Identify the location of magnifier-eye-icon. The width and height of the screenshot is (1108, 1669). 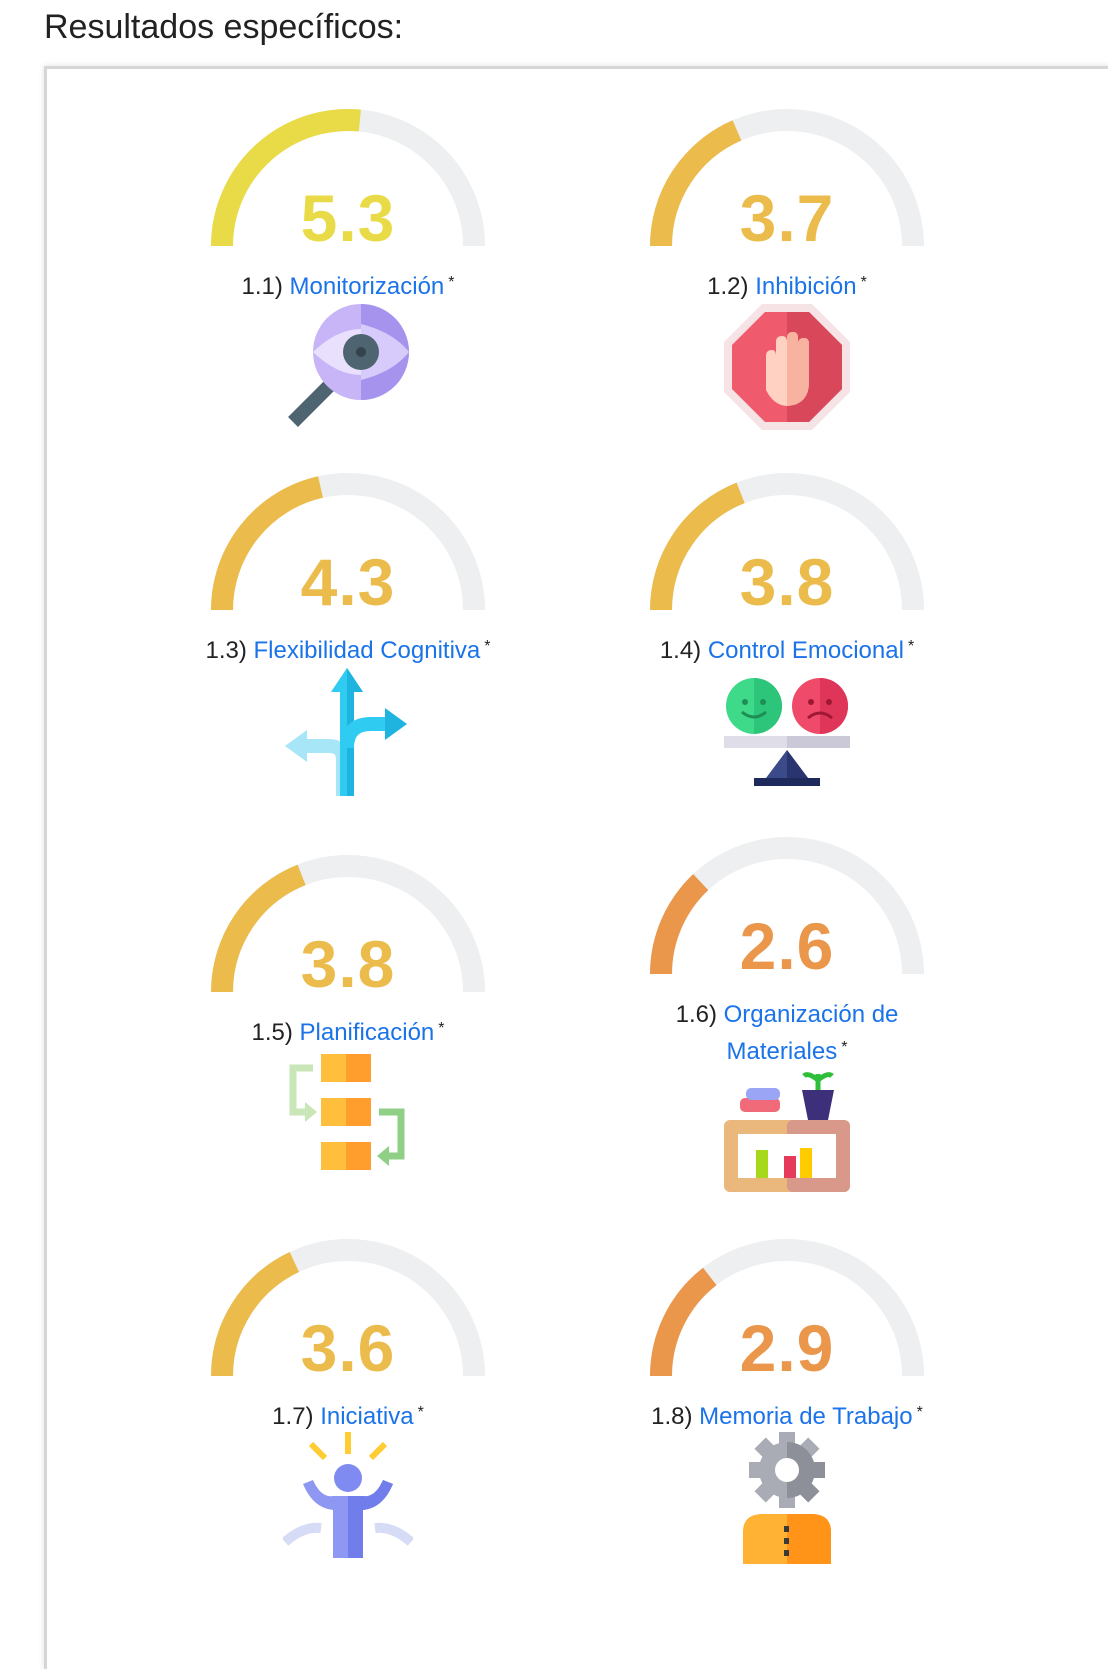
(348, 365).